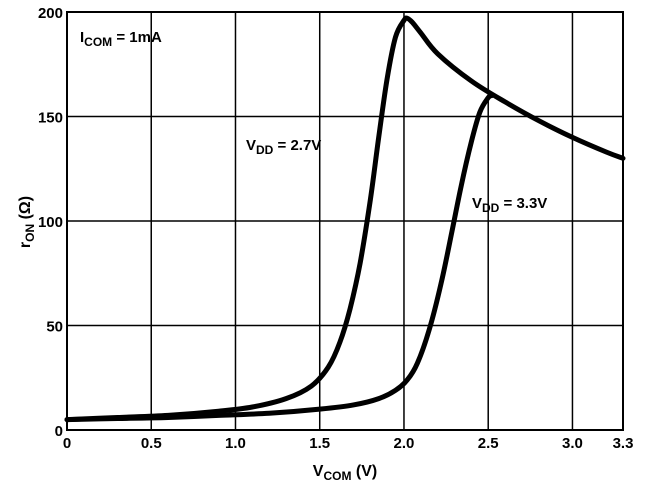 The image size is (652, 487). I want to click on series-label-vdd-2-7-sub: DD, so click(265, 150).